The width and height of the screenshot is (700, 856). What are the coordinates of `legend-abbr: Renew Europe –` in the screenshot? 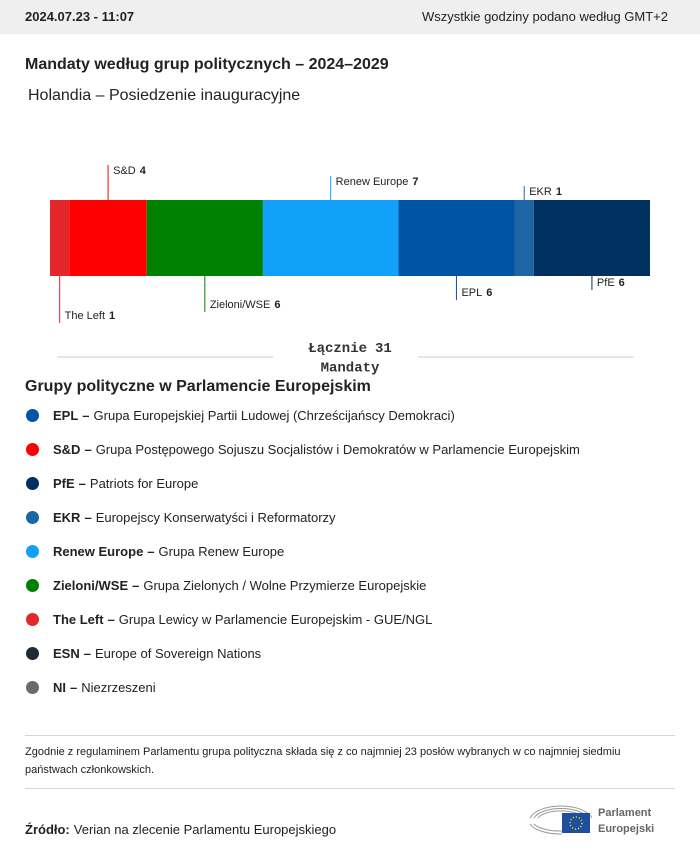 It's located at (104, 551).